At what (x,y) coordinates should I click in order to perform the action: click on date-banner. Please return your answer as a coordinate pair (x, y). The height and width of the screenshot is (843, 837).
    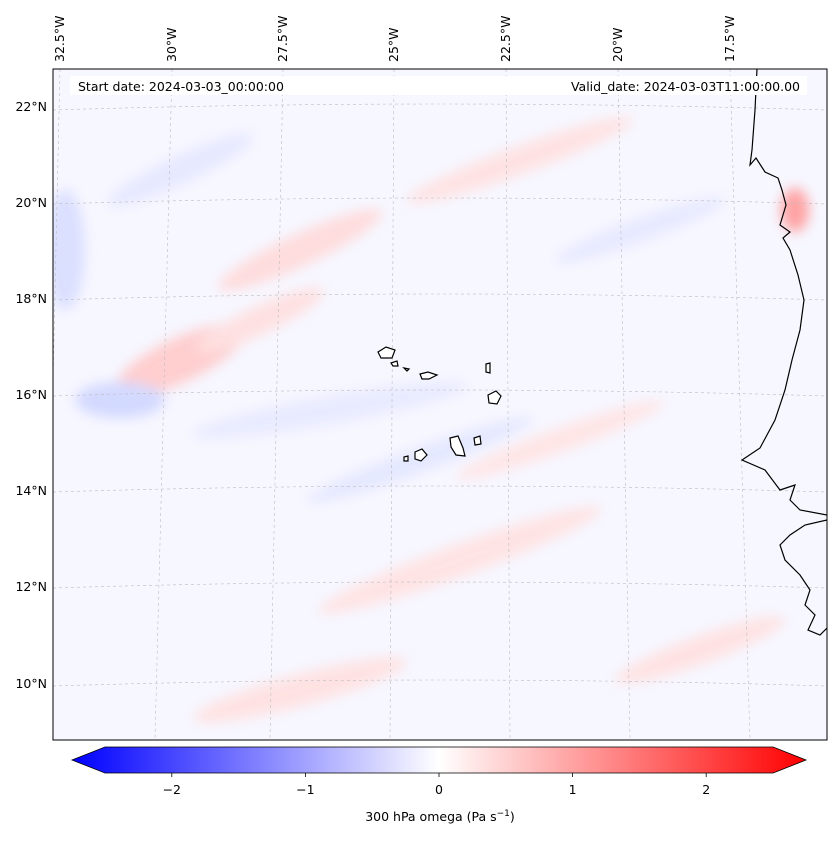
    Looking at the image, I should click on (438, 85).